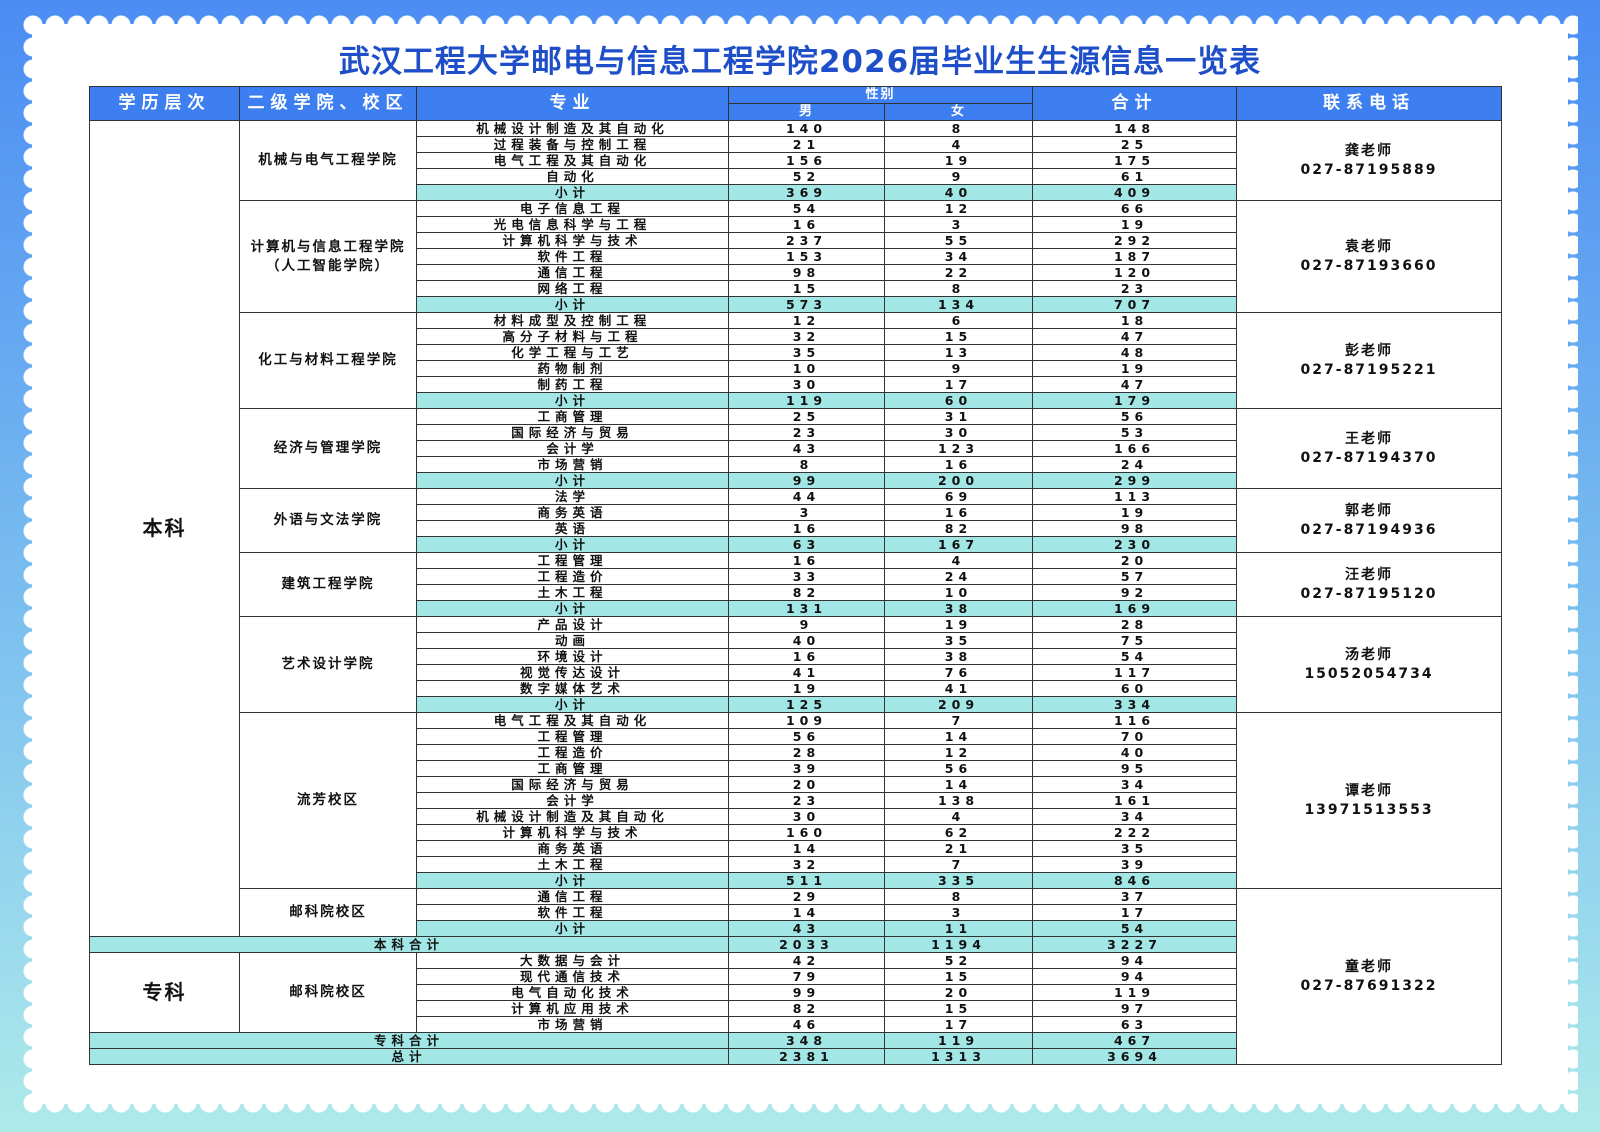 The height and width of the screenshot is (1132, 1600). I want to click on table-row: 建筑工程学院 工程管理 16 4 20 汪老师 027-87195120, so click(796, 584).